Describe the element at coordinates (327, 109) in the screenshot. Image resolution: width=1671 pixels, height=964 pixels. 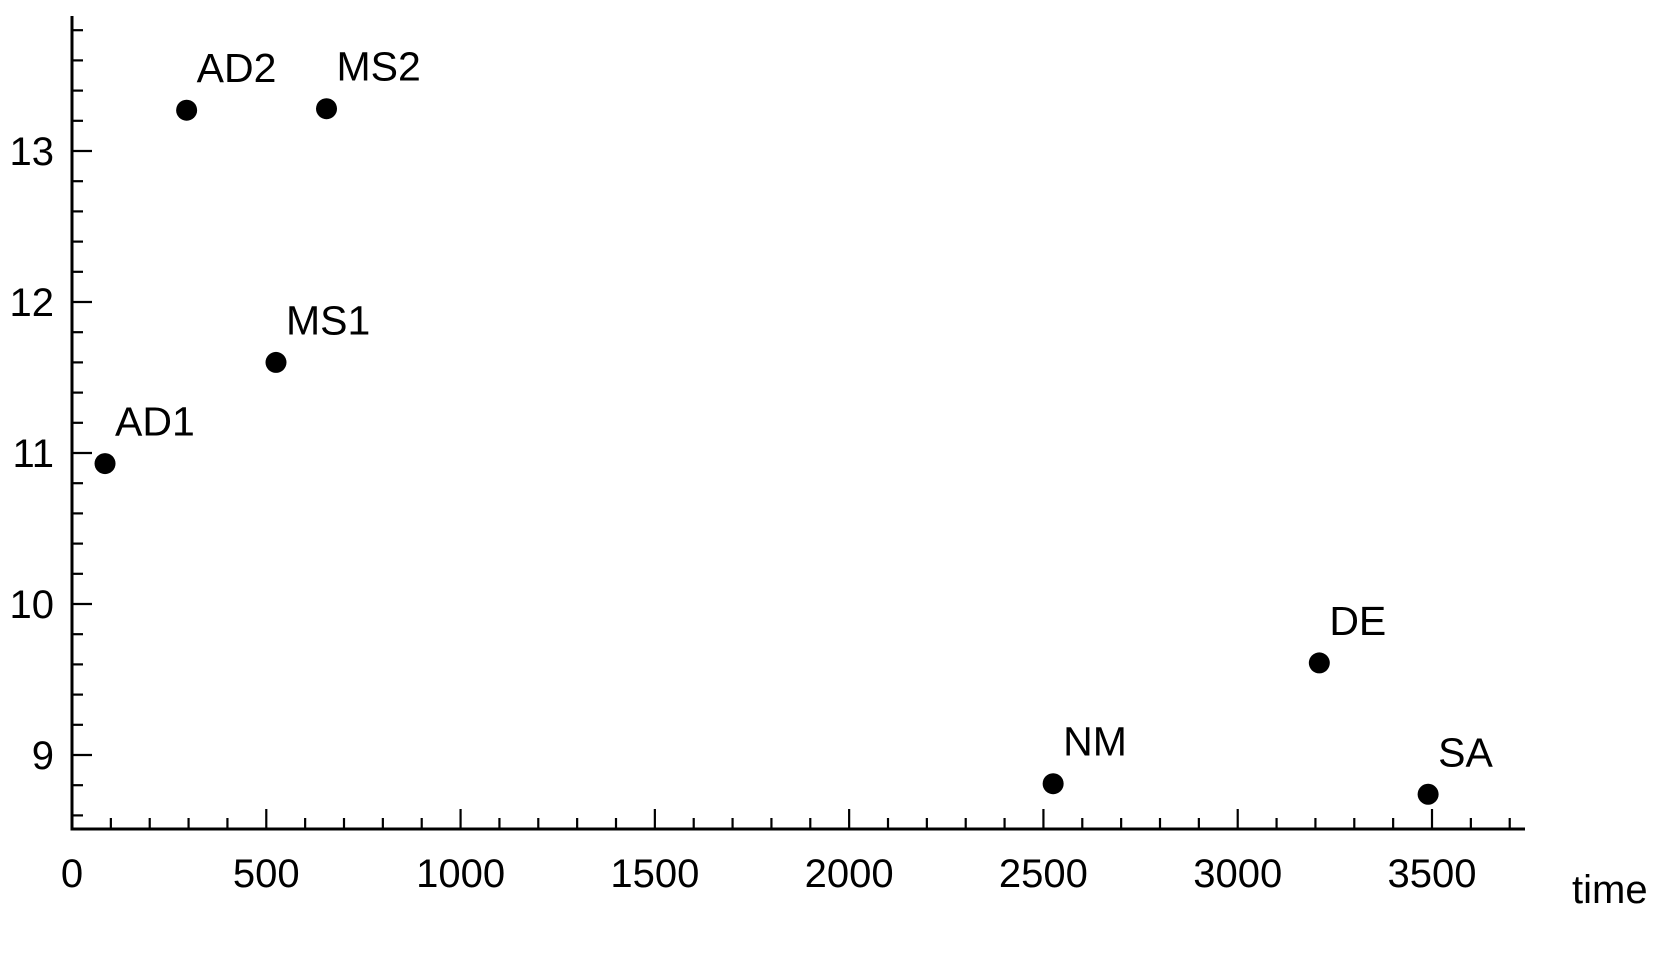
I see `data-point-ms2` at that location.